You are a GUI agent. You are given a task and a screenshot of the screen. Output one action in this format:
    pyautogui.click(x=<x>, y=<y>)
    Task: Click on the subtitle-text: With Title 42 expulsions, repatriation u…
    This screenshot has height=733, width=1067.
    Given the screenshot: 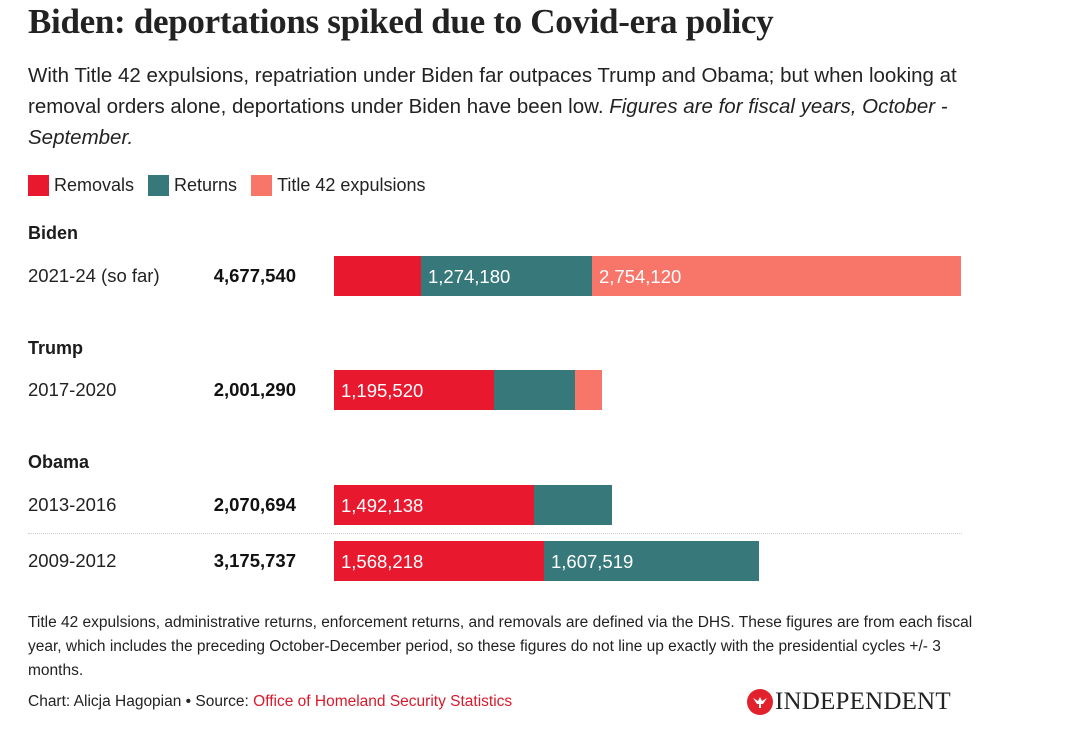 What is the action you would take?
    pyautogui.click(x=492, y=91)
    